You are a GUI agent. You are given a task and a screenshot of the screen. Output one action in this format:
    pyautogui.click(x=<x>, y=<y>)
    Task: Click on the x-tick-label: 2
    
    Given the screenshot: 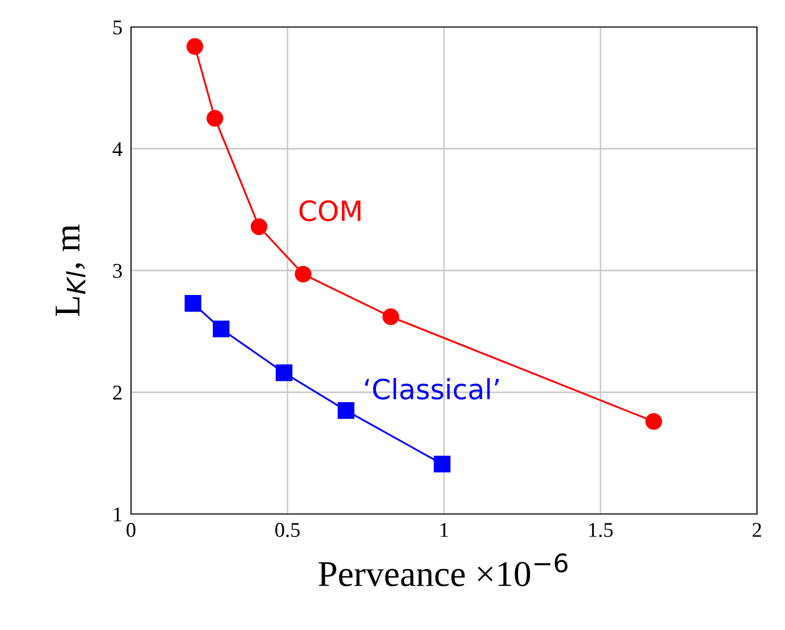 What is the action you would take?
    pyautogui.click(x=757, y=529)
    